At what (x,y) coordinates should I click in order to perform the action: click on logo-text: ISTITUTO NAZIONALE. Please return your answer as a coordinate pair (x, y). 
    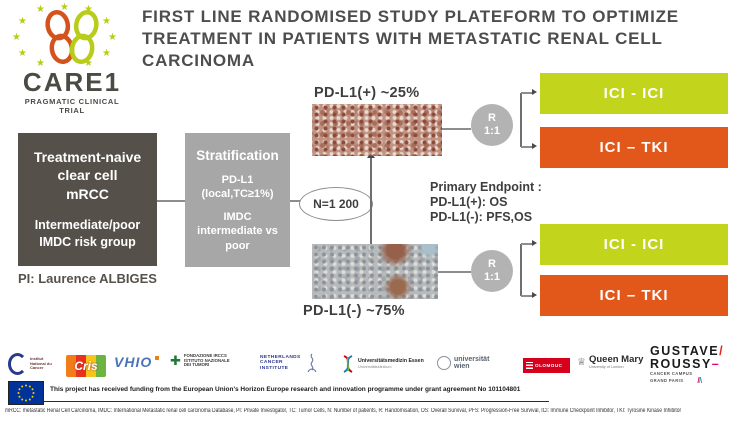
    Looking at the image, I should click on (206, 360).